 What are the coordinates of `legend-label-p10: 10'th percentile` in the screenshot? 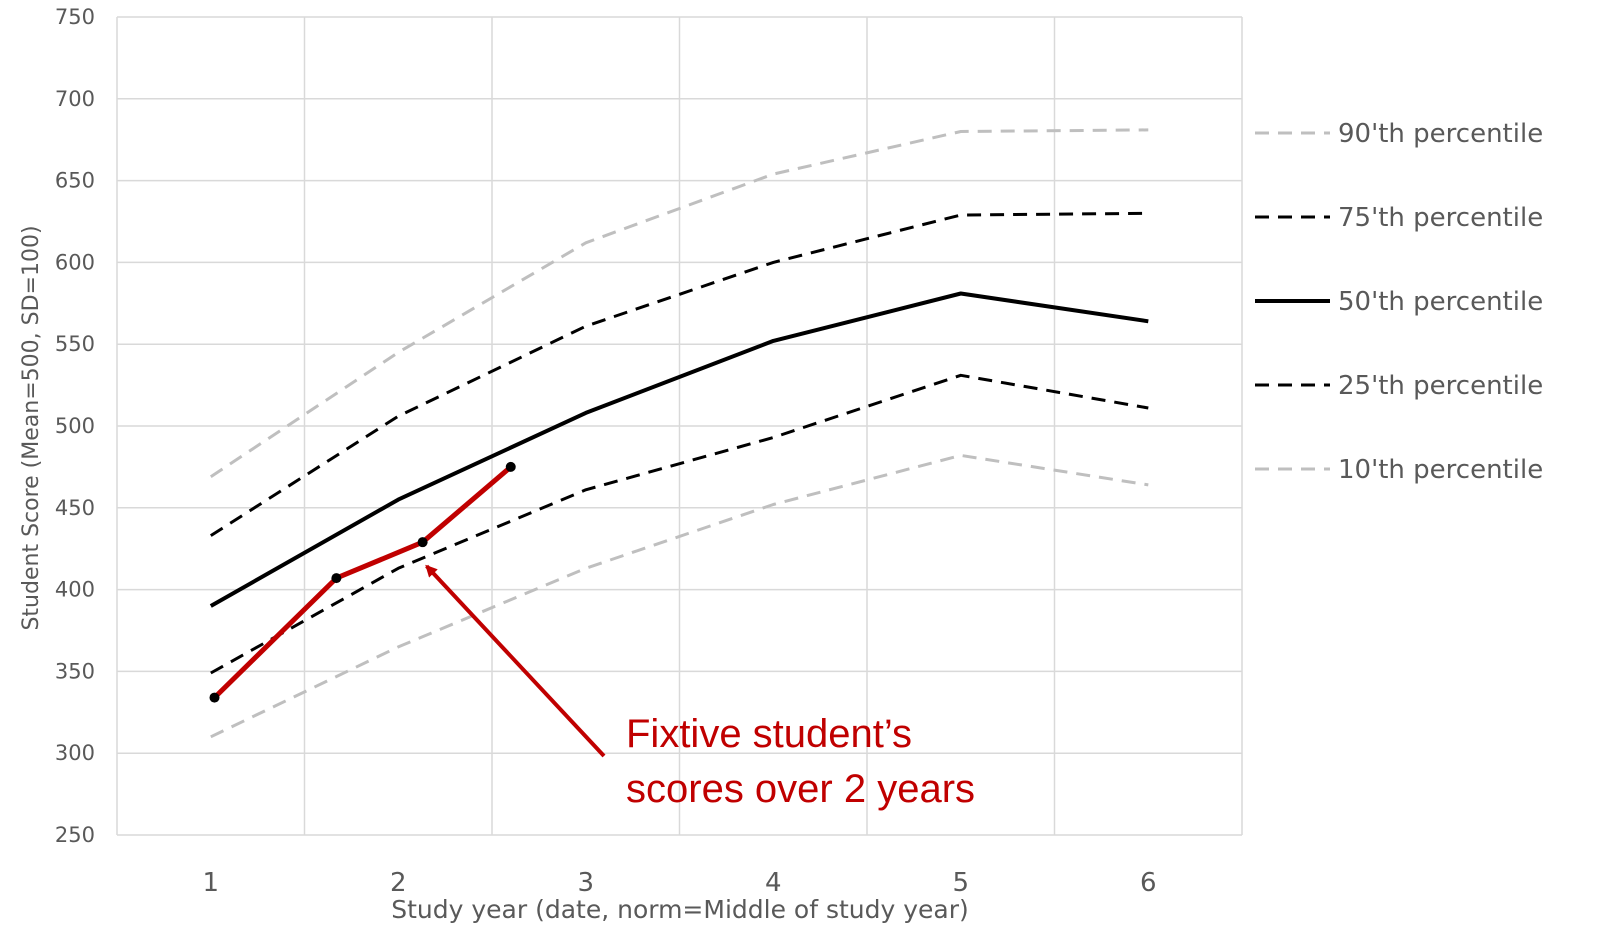 It's located at (1440, 470).